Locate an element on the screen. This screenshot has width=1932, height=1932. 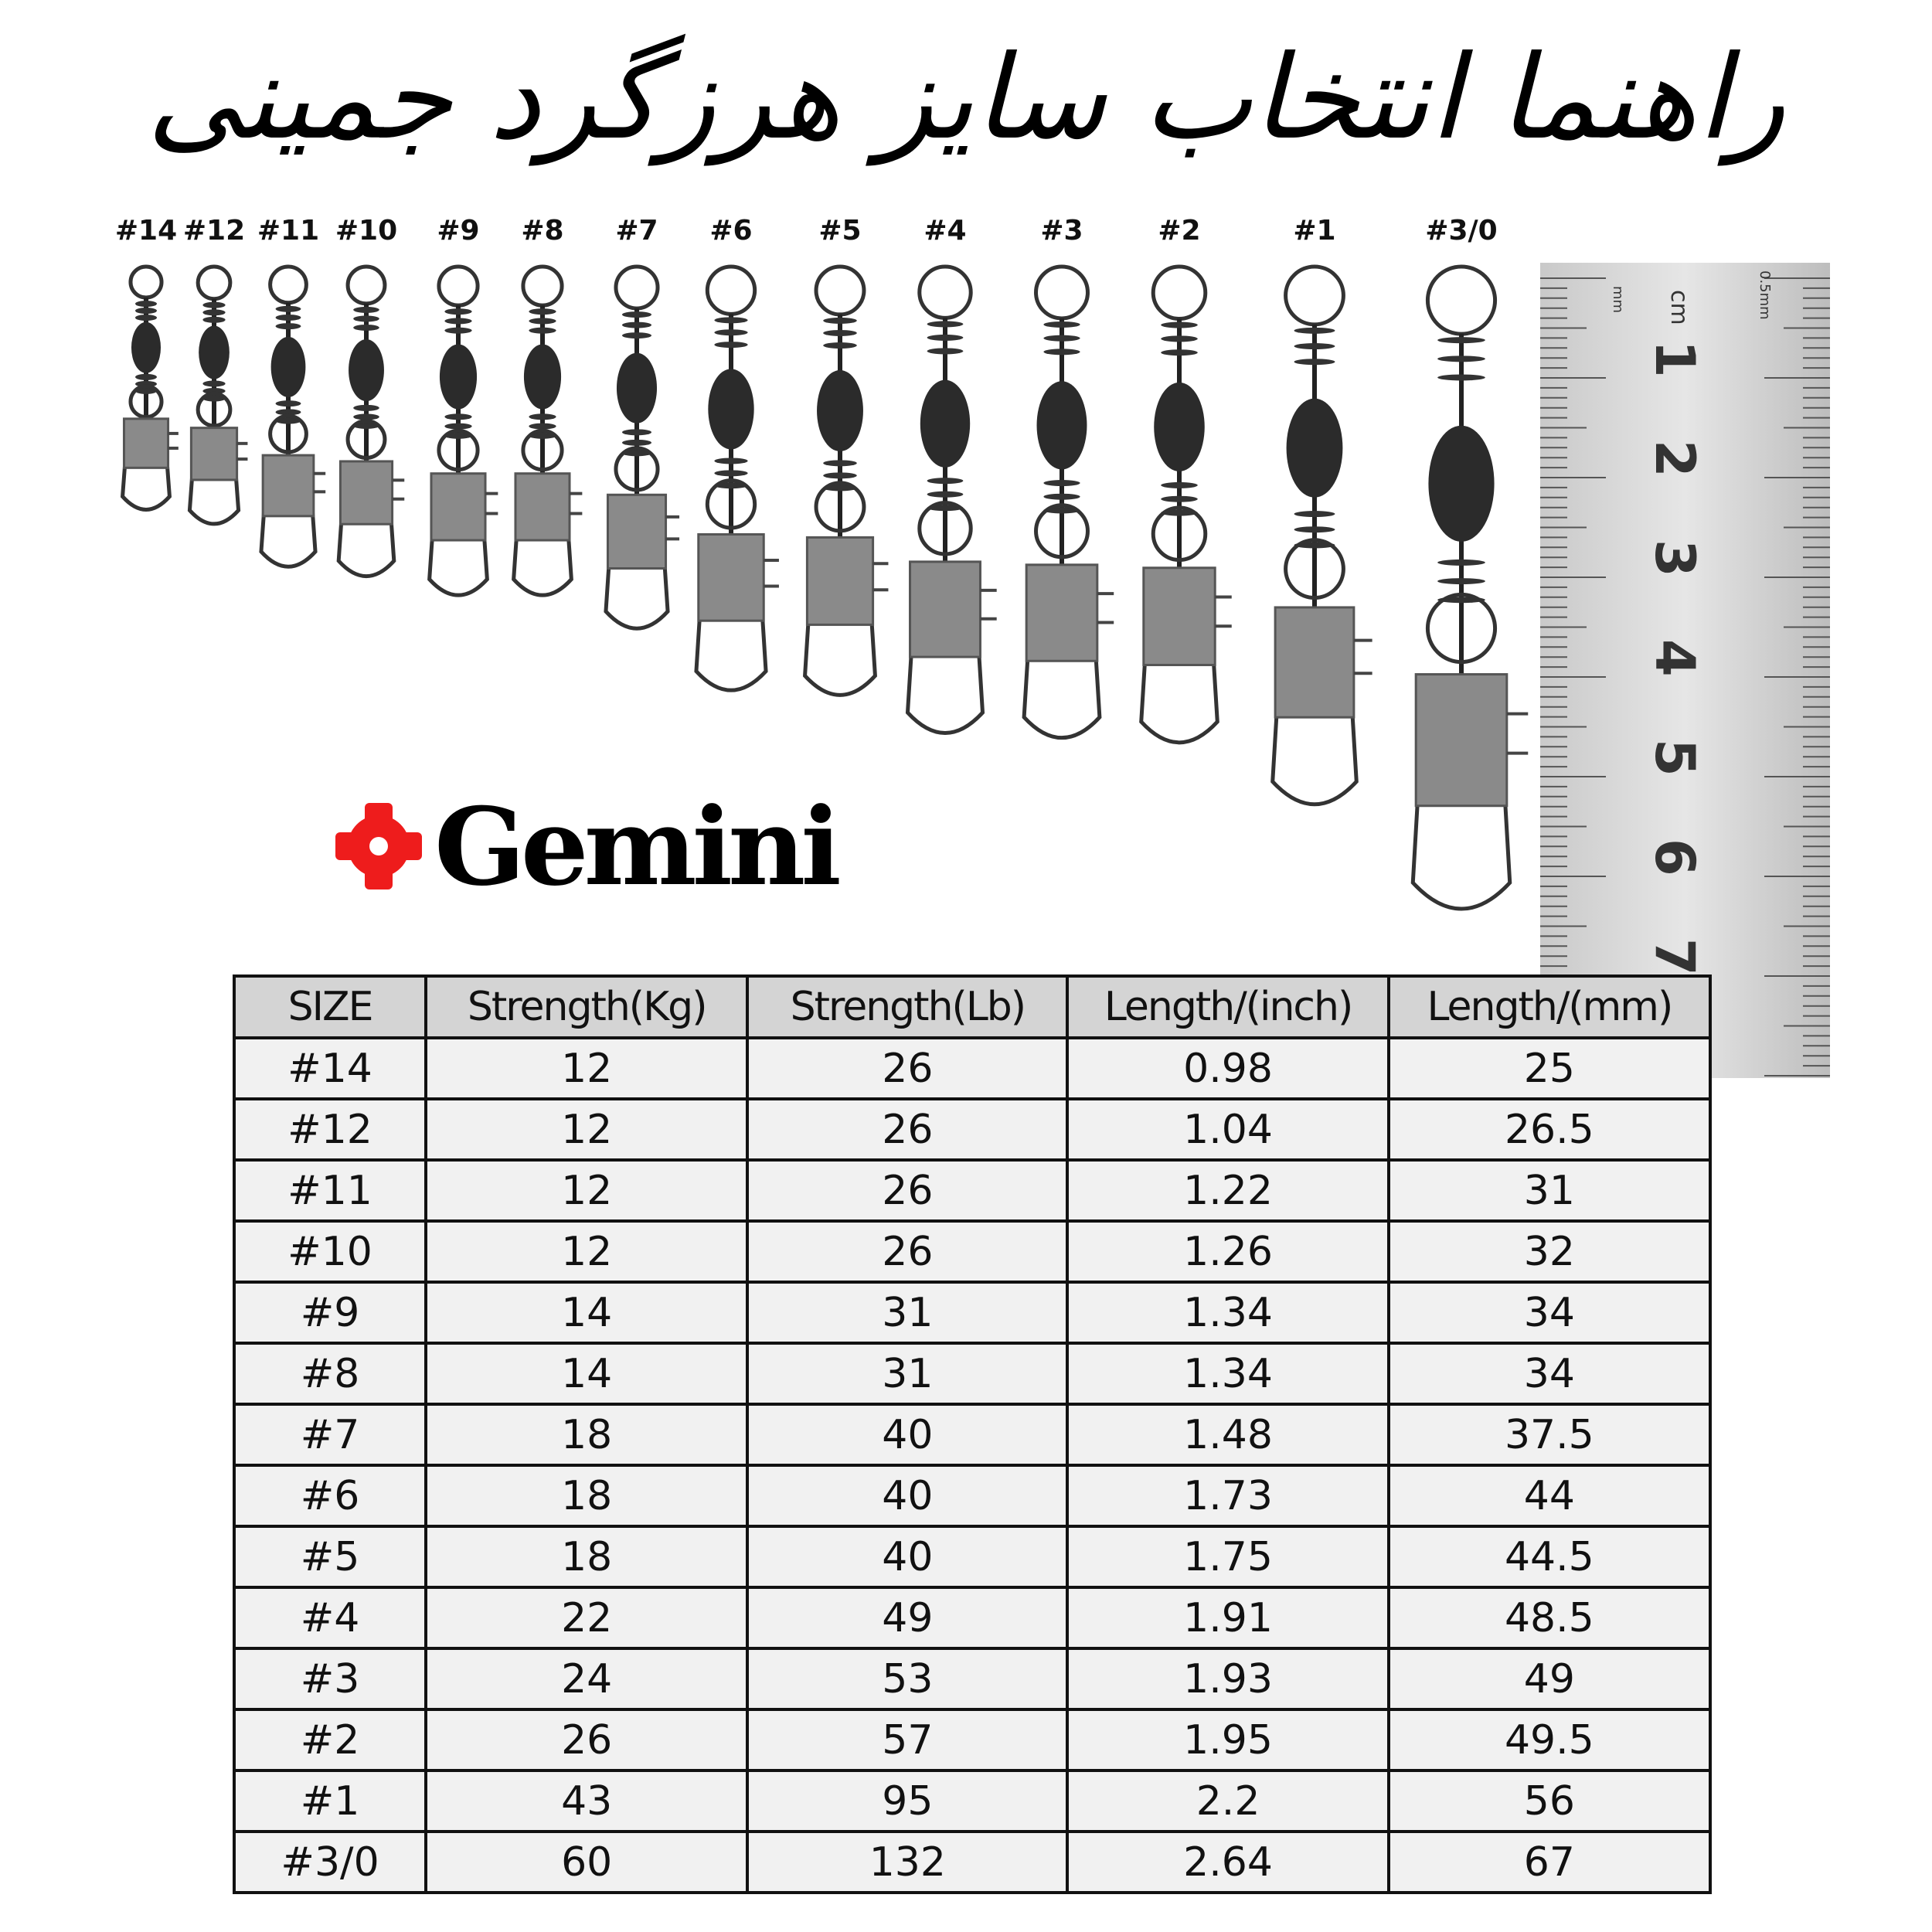
table-cell: 1.34 is located at coordinates (1228, 1313).